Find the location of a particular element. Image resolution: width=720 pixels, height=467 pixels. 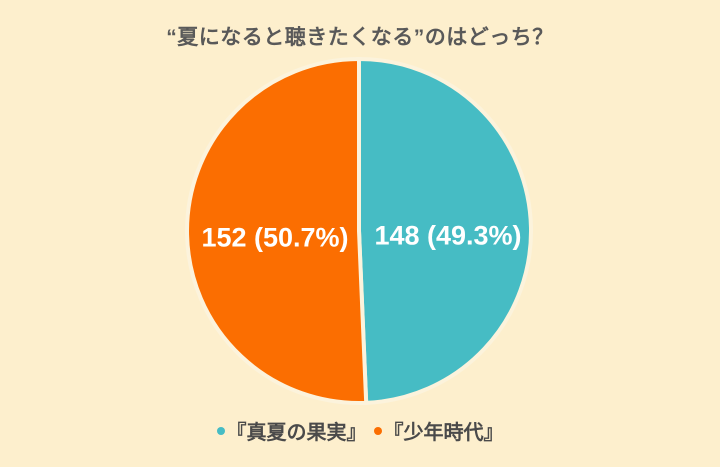

legend-swatch-teal-icon is located at coordinates (220, 430).